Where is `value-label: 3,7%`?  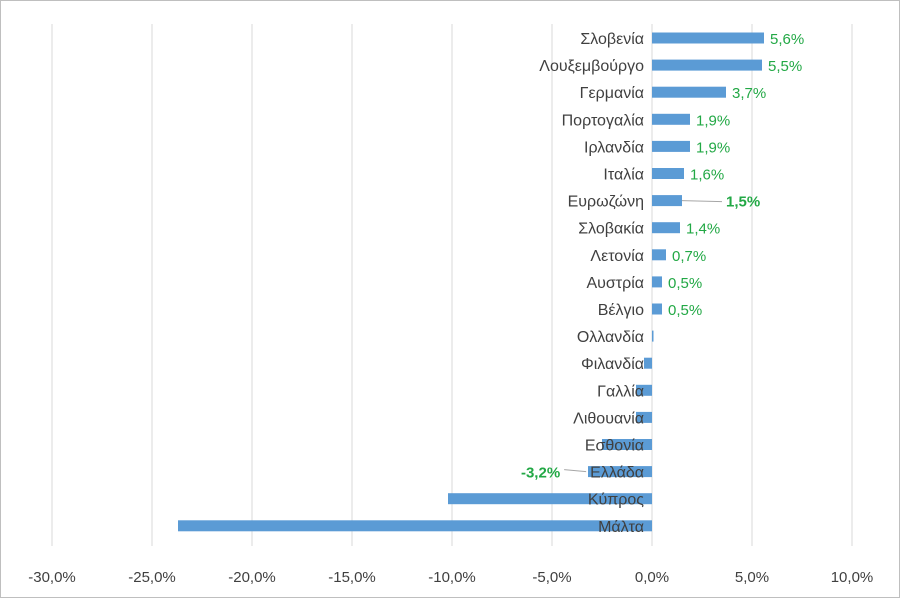
value-label: 3,7% is located at coordinates (749, 93).